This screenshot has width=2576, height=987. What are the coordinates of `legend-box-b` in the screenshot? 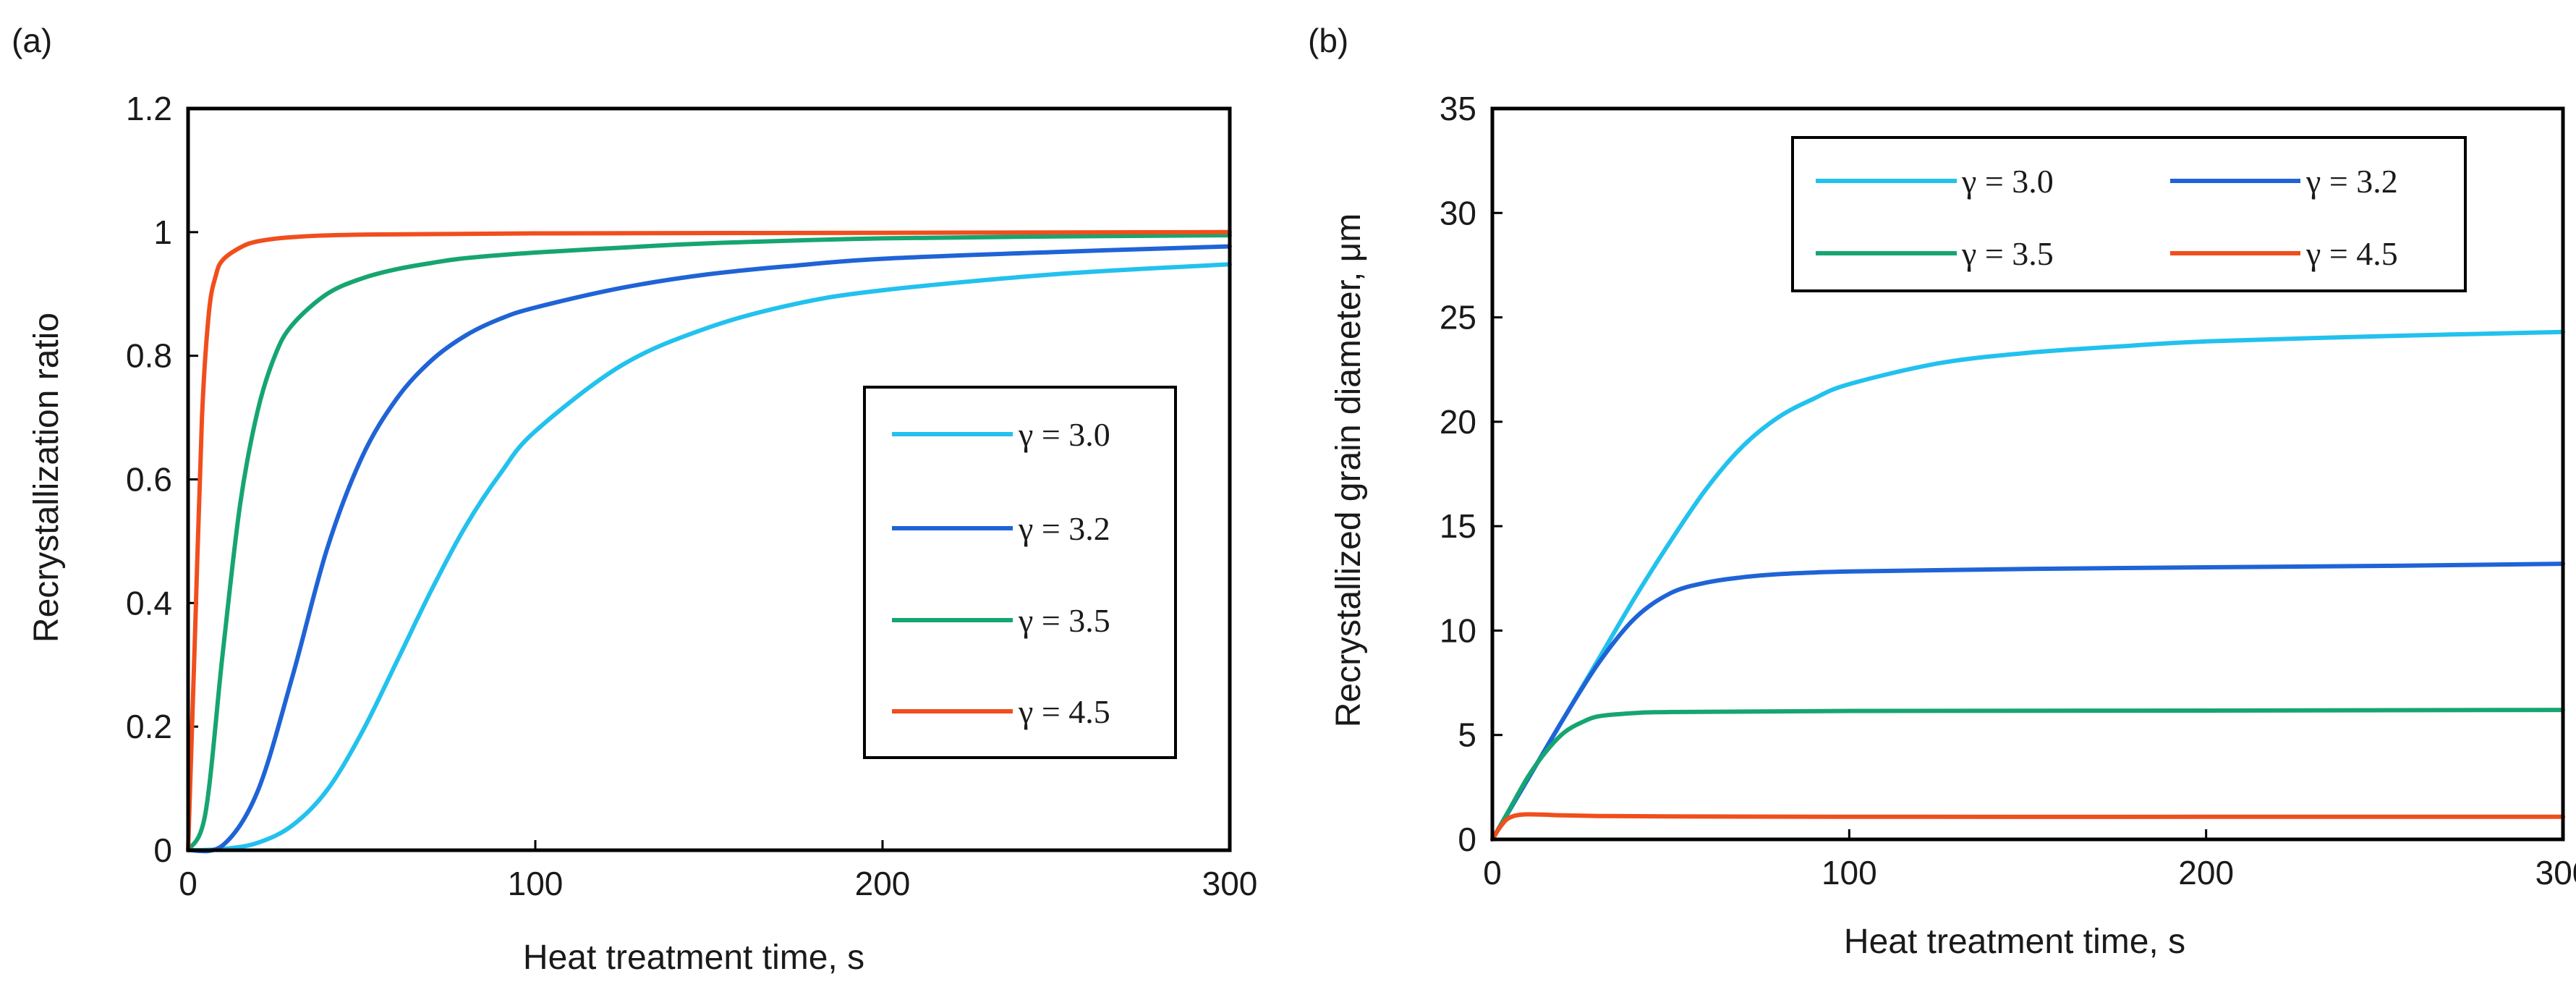 It's located at (2129, 214).